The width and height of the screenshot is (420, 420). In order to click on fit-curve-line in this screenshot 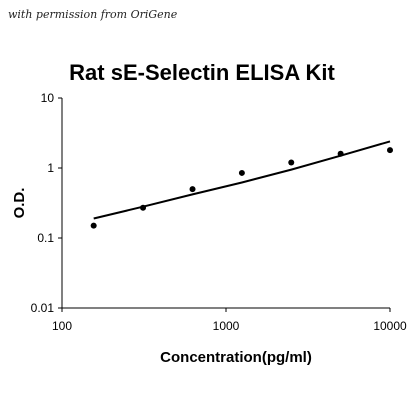, I will do `click(242, 180)`.